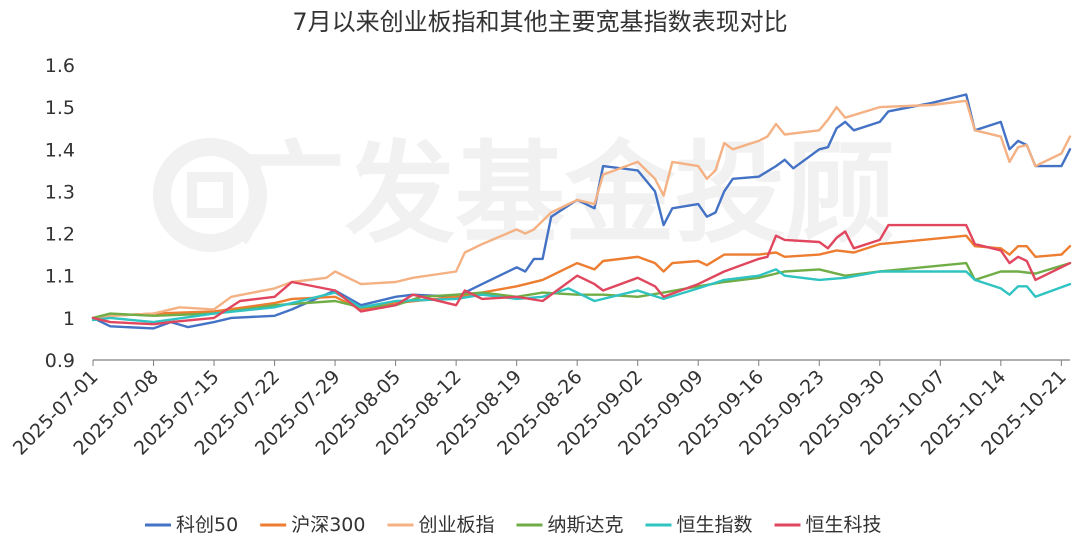  What do you see at coordinates (539, 22) in the screenshot?
I see `chart-title: 7月以来创业板指和其他主要宽基指数表现对比` at bounding box center [539, 22].